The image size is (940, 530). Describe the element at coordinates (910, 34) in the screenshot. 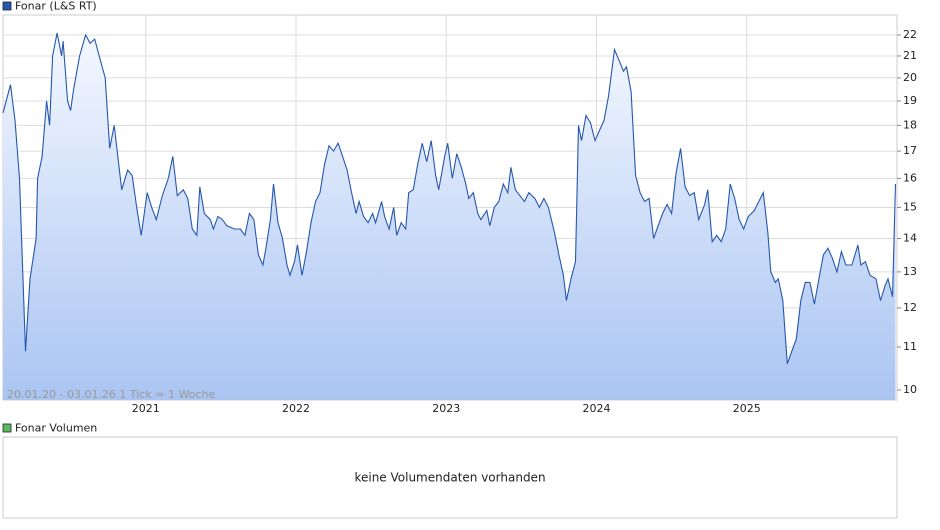

I see `y-tick-label: 22` at that location.